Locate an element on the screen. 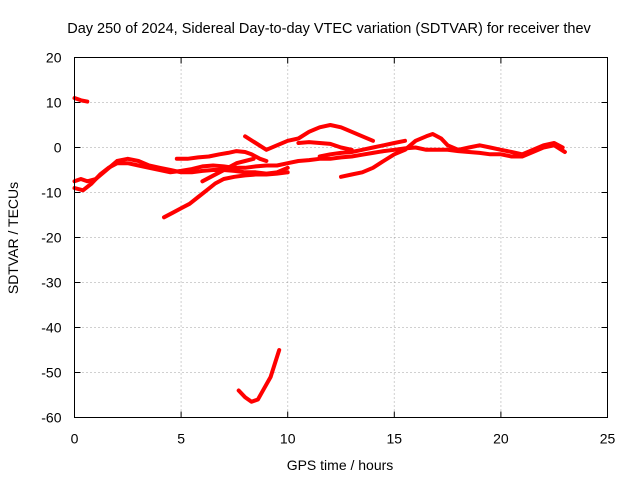 The image size is (640, 480). x-axis-label: GPS time / hours is located at coordinates (340, 465).